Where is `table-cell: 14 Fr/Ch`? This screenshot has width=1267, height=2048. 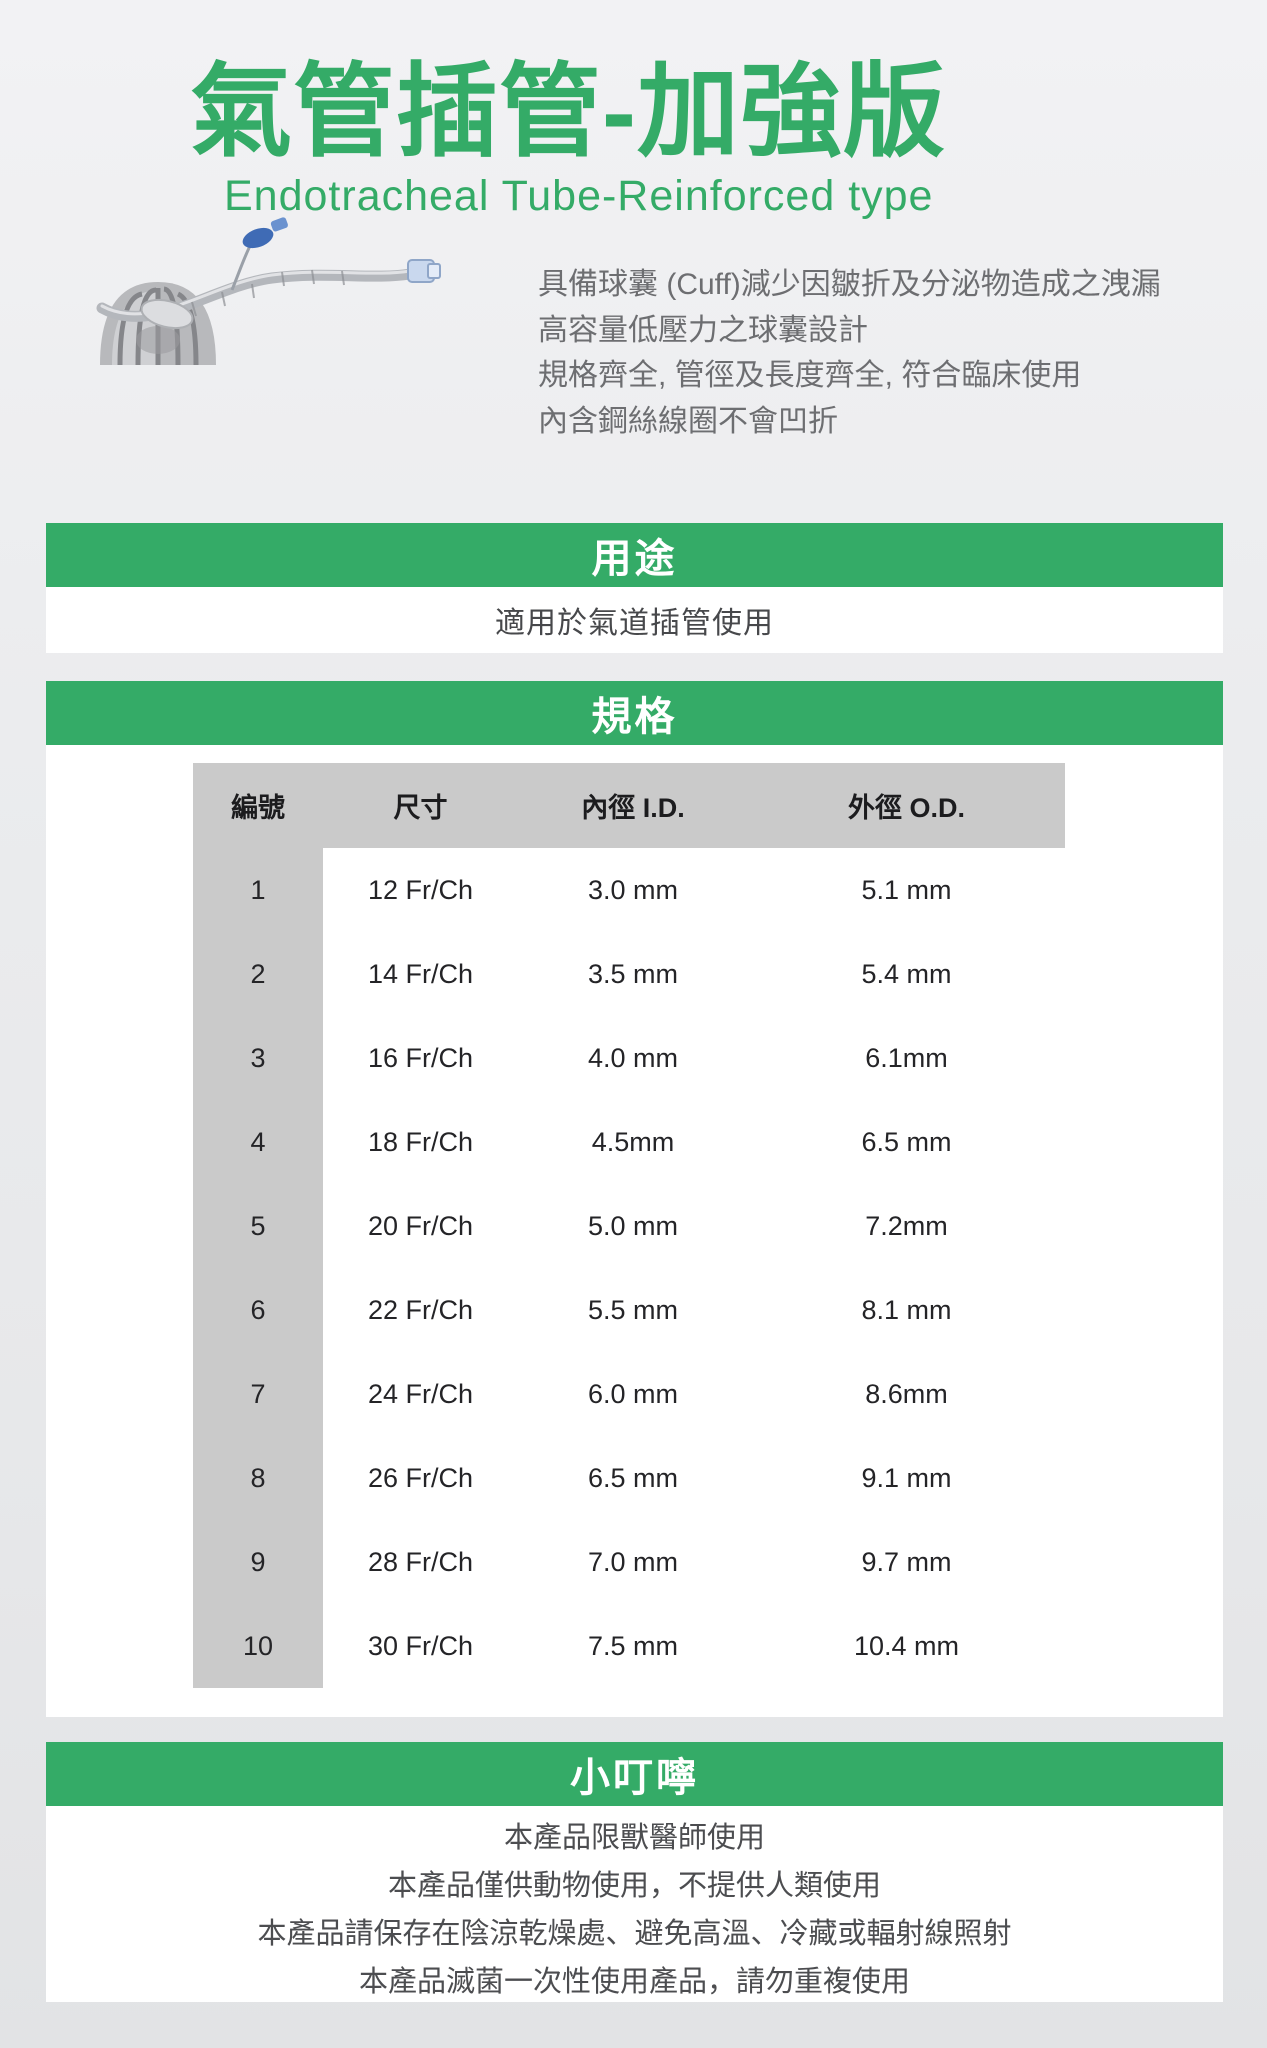 table-cell: 14 Fr/Ch is located at coordinates (420, 973).